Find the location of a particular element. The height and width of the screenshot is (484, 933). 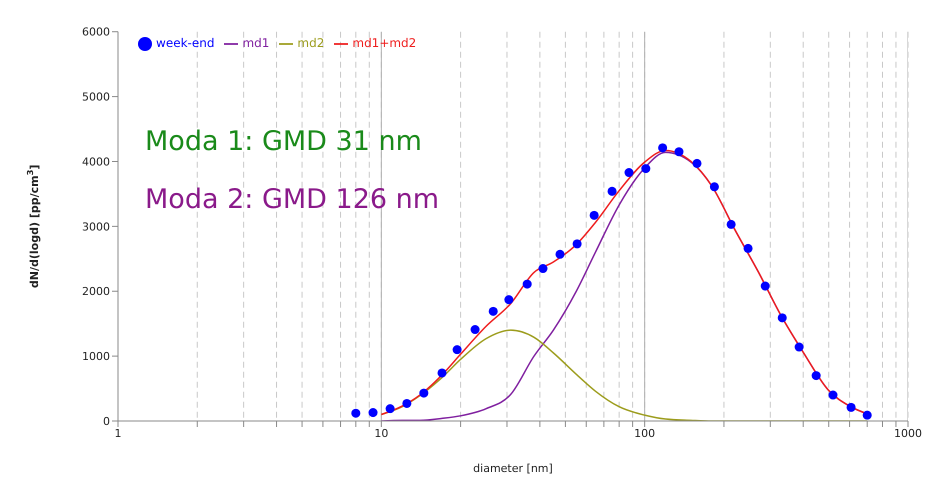

x-tick-label: 1000 is located at coordinates (908, 433).